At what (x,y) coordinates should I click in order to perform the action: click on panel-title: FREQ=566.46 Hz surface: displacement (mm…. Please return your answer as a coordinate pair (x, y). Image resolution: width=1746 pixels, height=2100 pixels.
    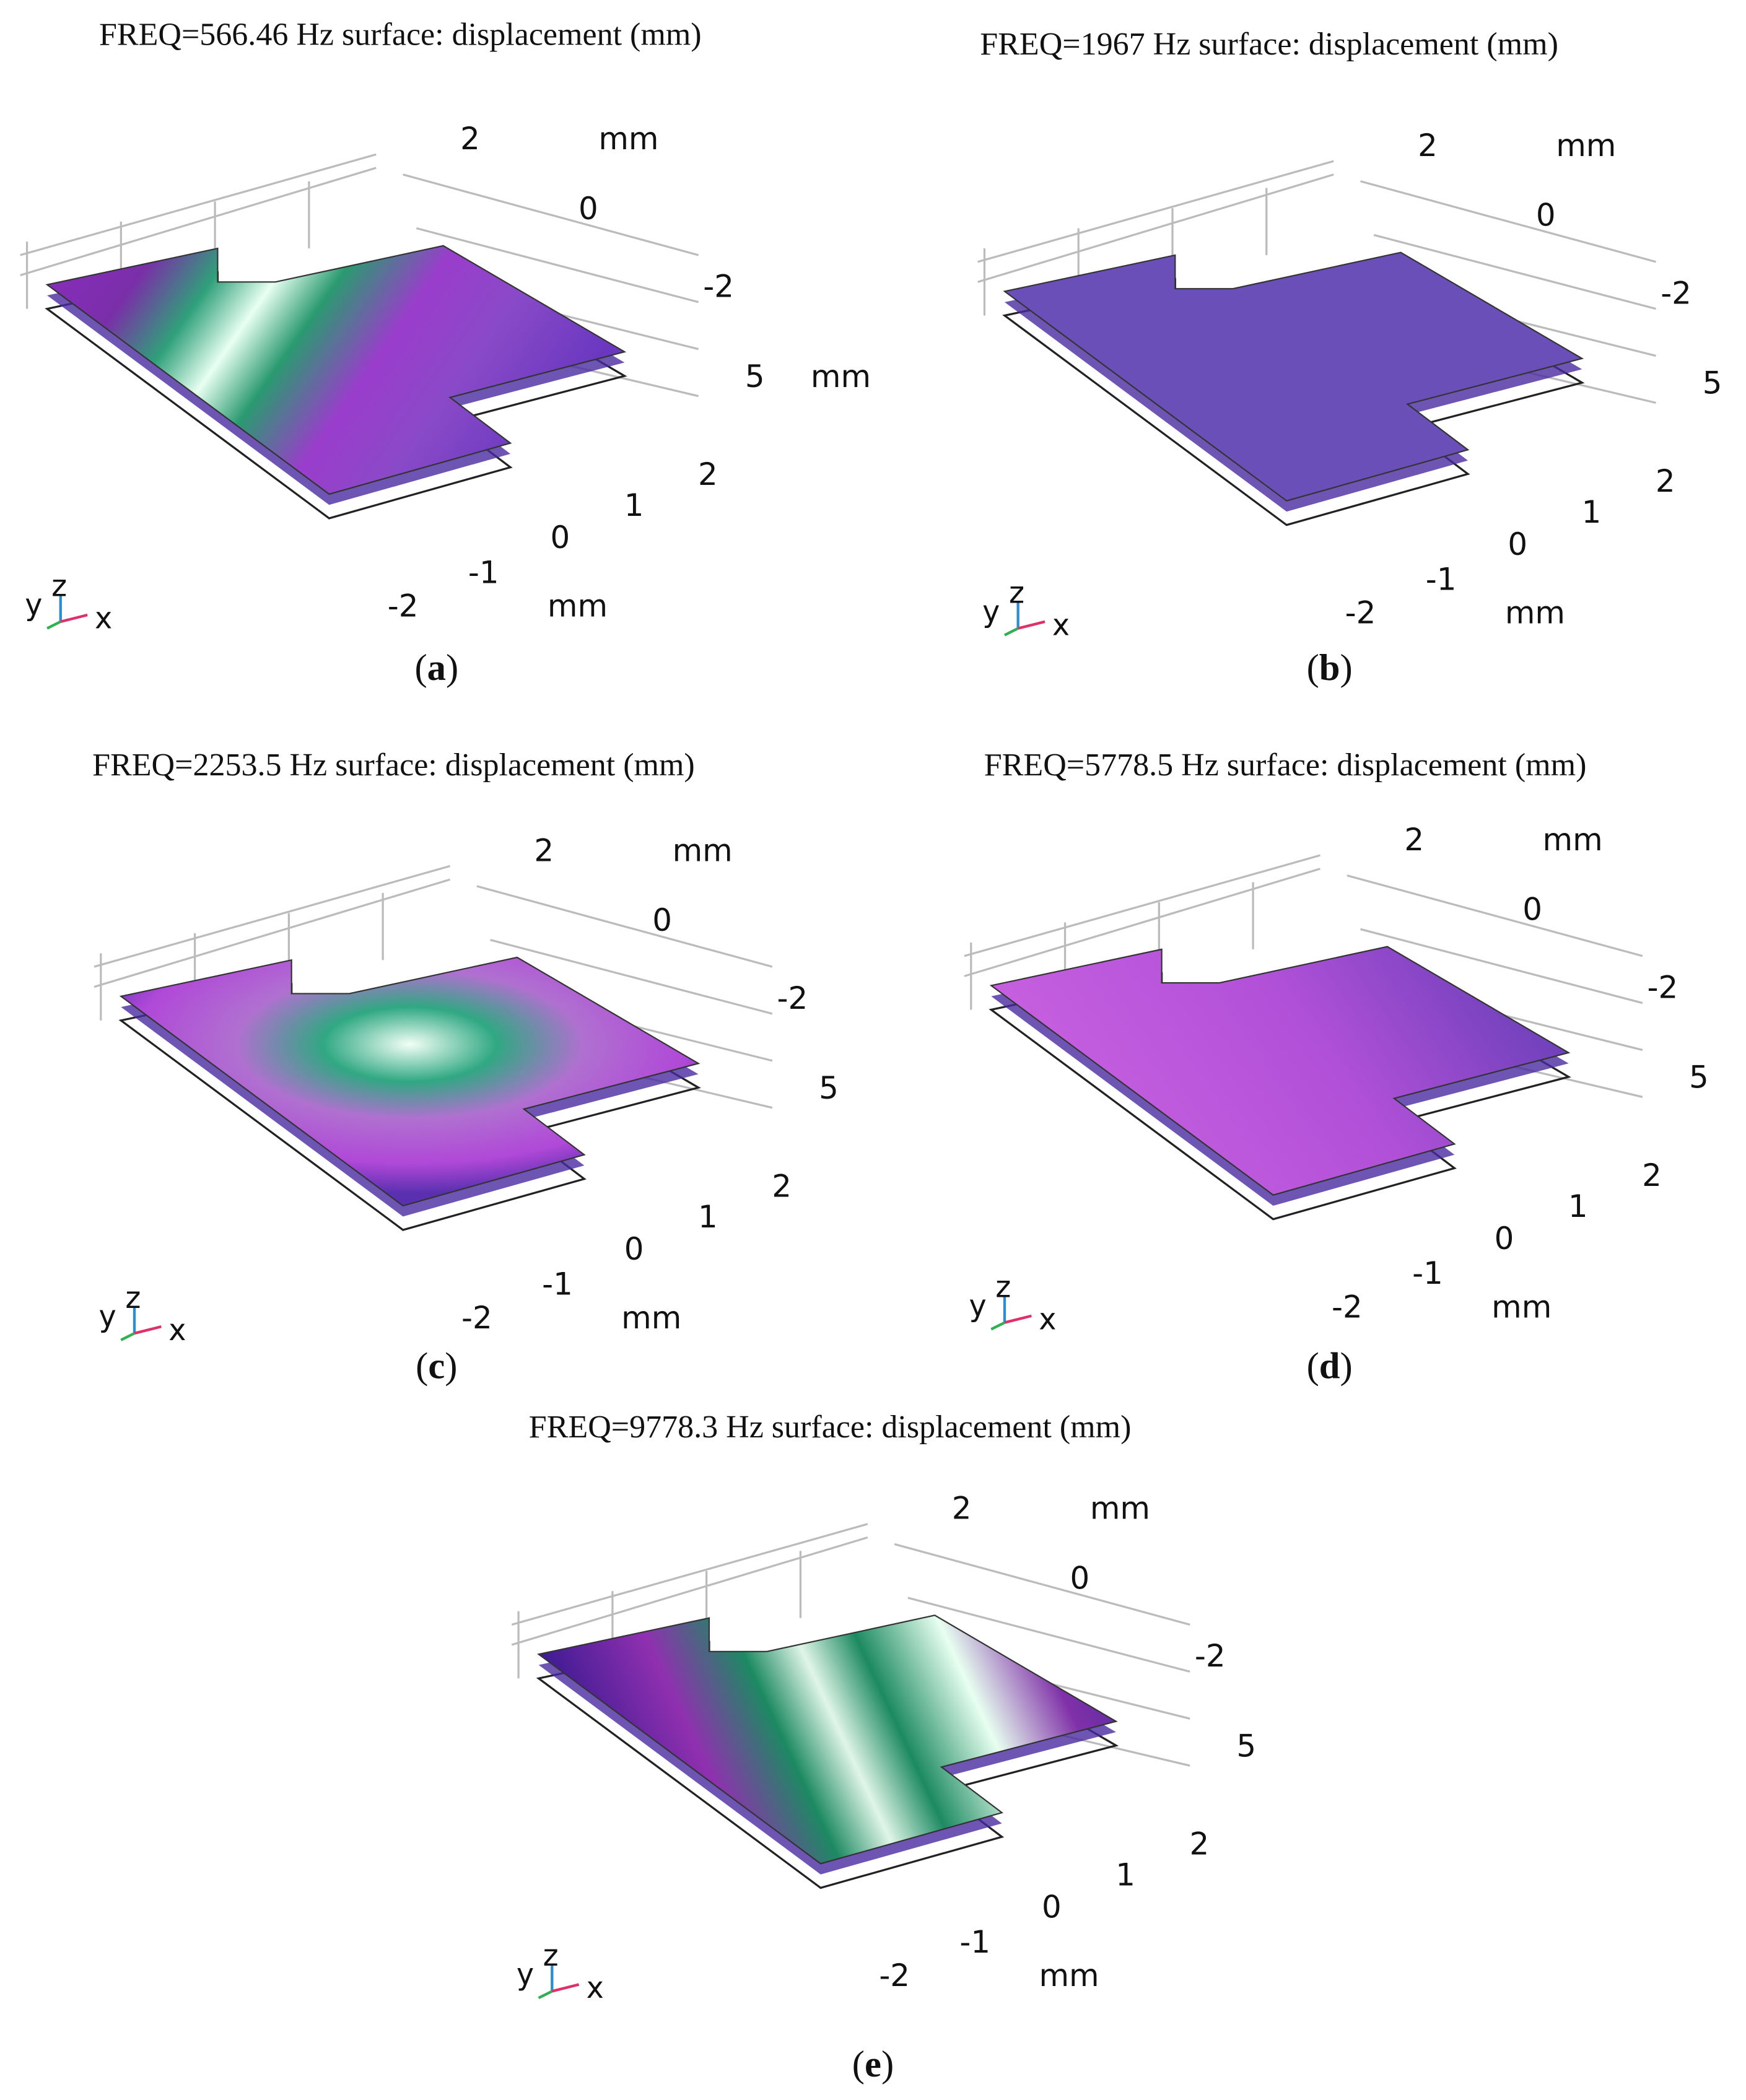
    Looking at the image, I should click on (401, 35).